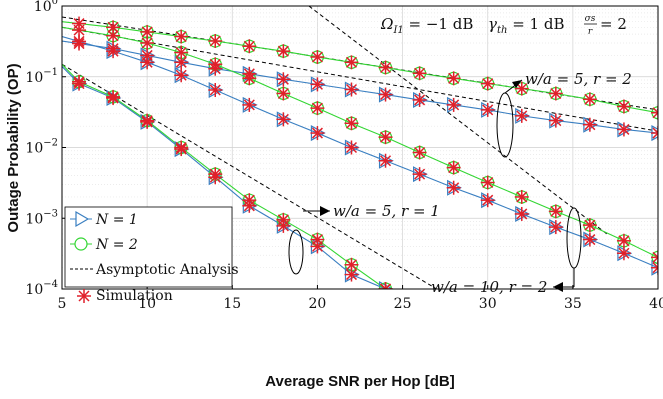  Describe the element at coordinates (13, 147) in the screenshot. I see `y-axis-label: Outage Probability (OP)` at that location.